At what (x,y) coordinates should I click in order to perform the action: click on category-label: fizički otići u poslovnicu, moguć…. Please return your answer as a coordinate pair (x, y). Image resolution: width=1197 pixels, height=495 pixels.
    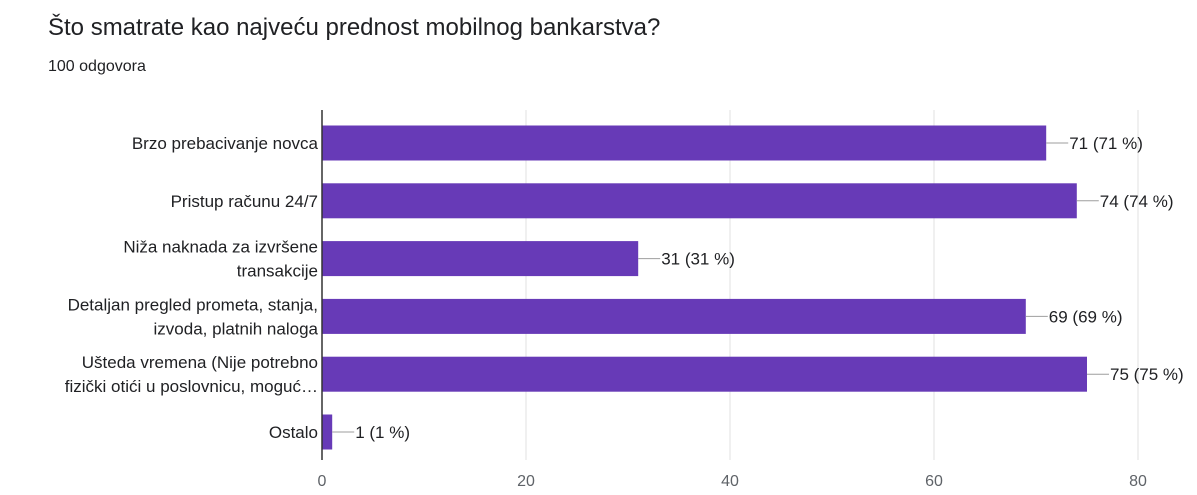
    Looking at the image, I should click on (191, 386).